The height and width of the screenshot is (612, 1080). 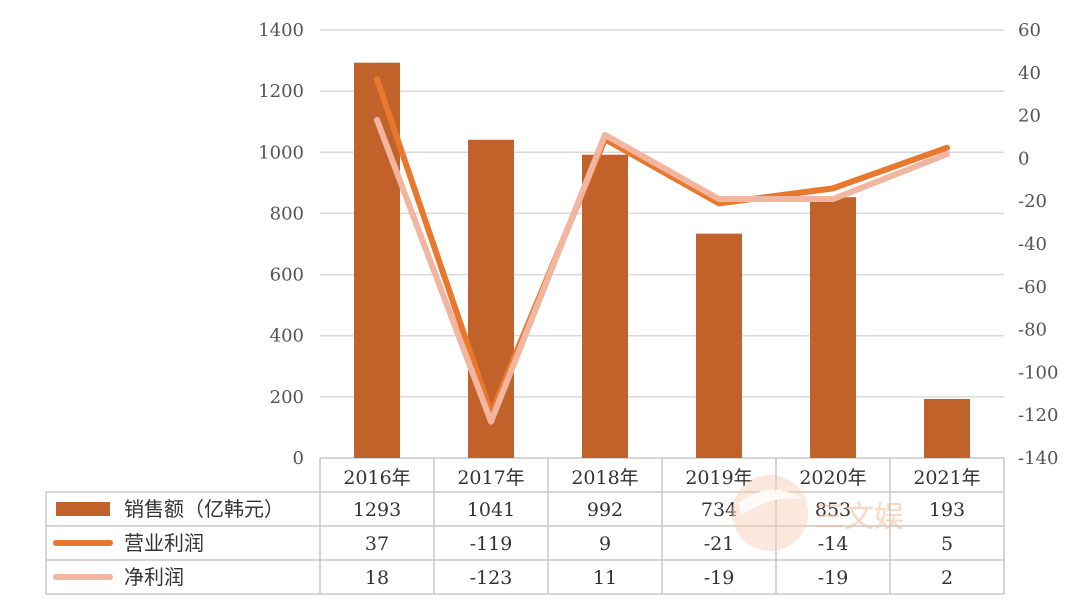 What do you see at coordinates (377, 544) in the screenshot?
I see `data-table-cell: 37` at bounding box center [377, 544].